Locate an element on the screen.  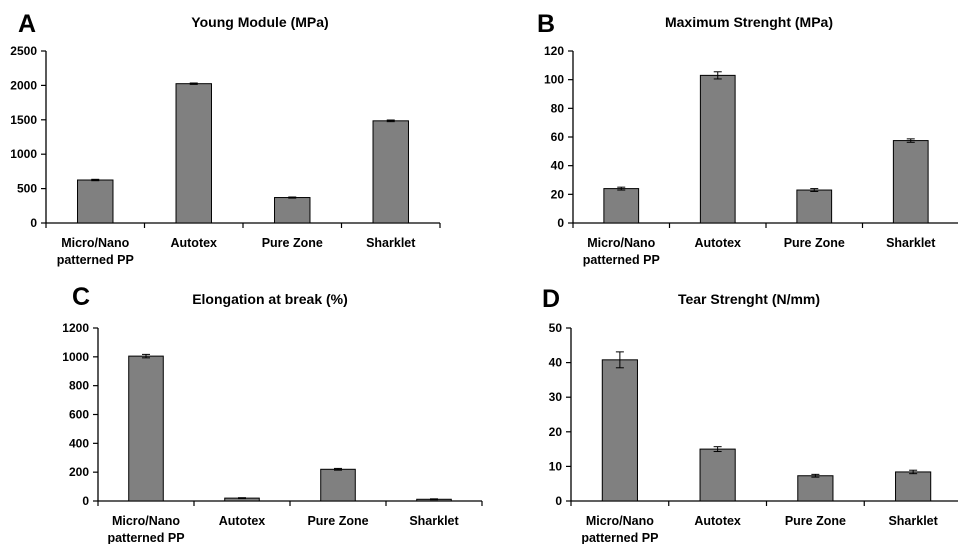
y-tick-label: 30 is located at coordinates (556, 397).